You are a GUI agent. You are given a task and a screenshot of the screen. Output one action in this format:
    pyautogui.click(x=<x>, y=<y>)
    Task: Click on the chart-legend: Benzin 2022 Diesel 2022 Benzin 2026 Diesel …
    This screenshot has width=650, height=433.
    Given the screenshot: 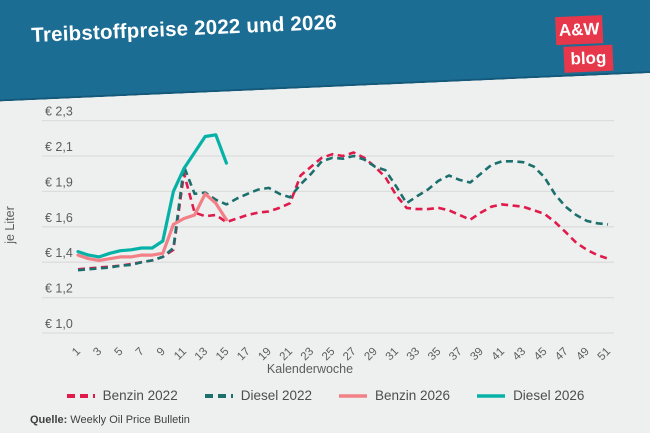 What is the action you would take?
    pyautogui.click(x=325, y=395)
    